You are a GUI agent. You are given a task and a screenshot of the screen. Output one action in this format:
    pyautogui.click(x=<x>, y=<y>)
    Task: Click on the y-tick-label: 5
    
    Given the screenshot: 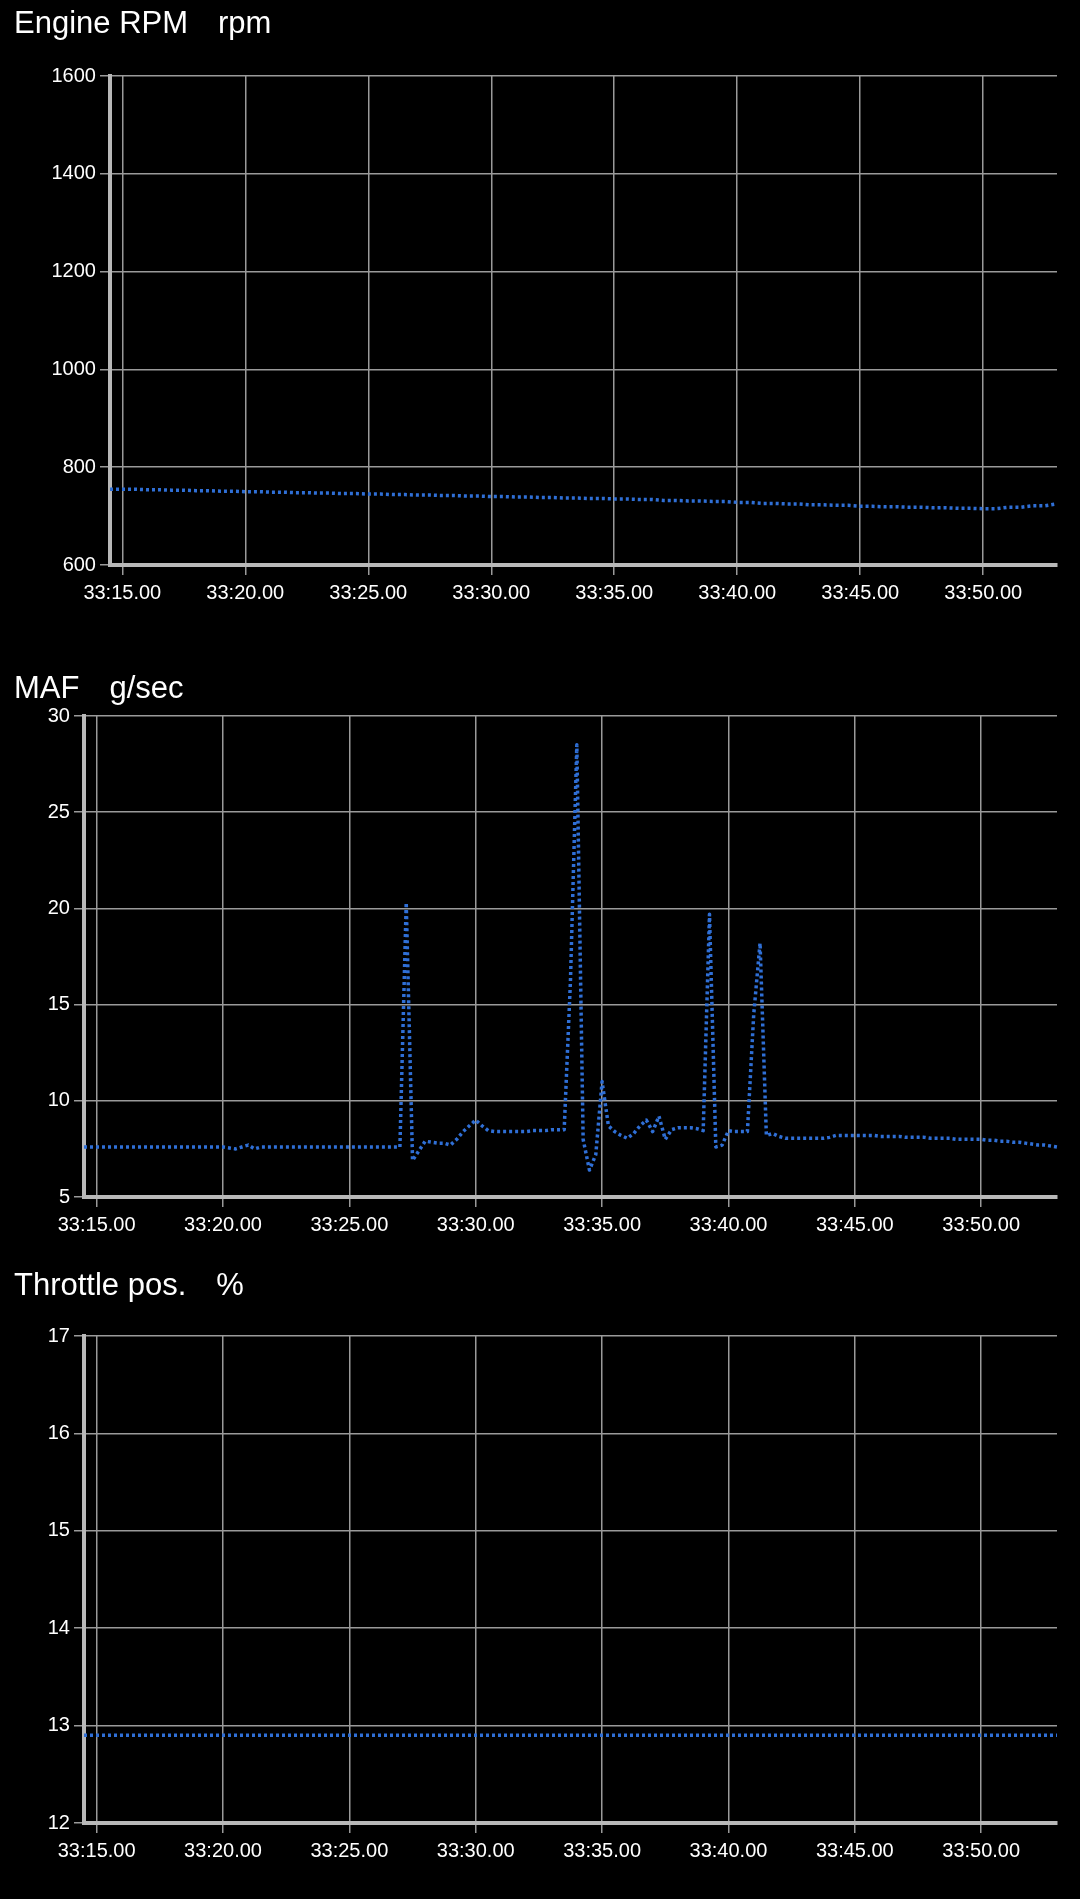 What is the action you would take?
    pyautogui.click(x=64, y=1195)
    